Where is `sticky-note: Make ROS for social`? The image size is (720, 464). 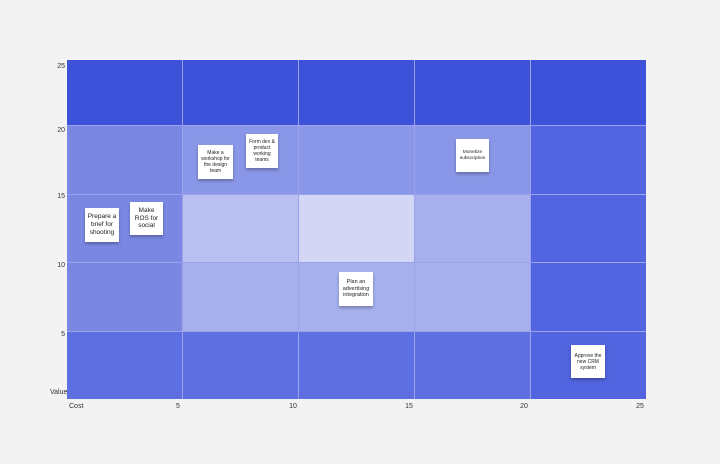
sticky-note: Make ROS for social is located at coordinates (146, 218).